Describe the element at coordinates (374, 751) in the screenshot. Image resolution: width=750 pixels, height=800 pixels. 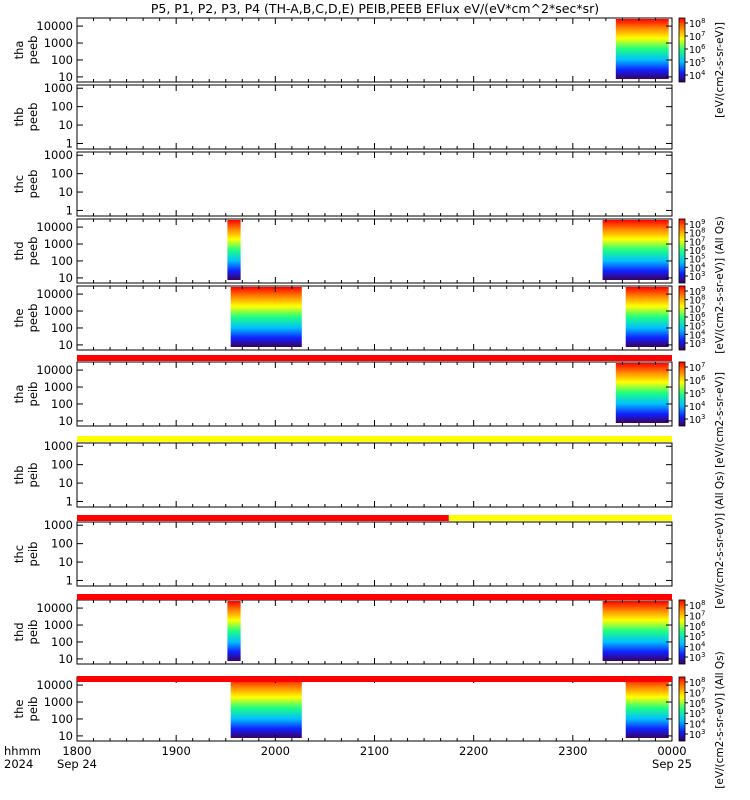
I see `x-tick-label: 2100` at that location.